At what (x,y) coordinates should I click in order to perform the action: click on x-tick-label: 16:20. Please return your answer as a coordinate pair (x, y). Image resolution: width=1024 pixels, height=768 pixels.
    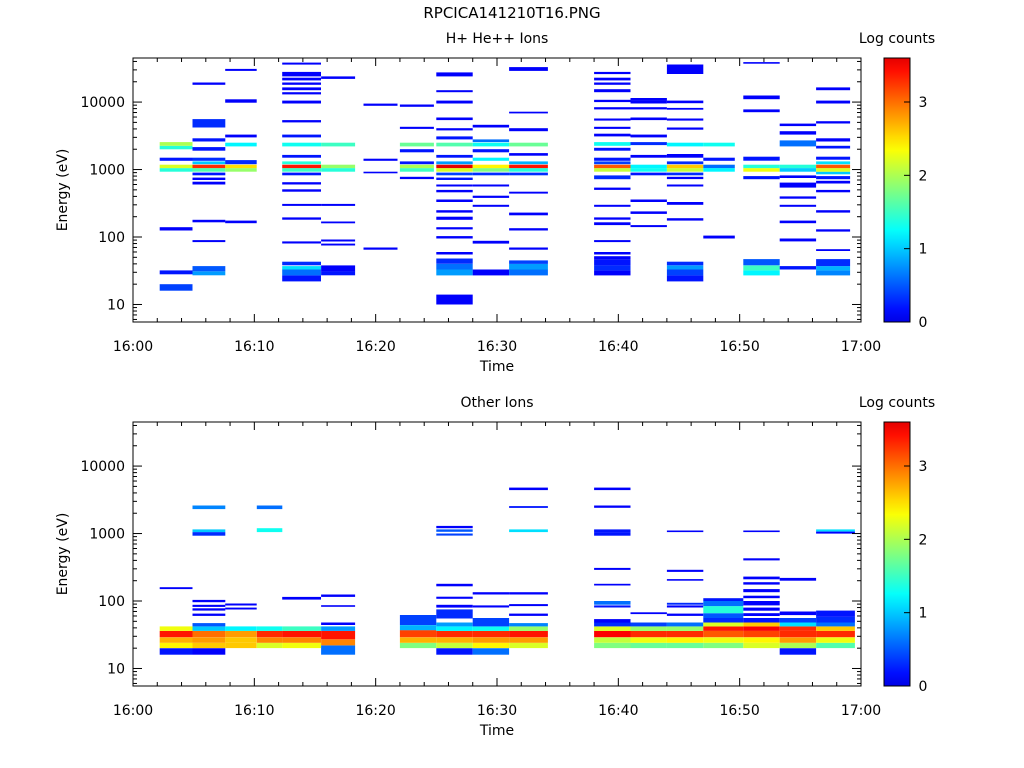
    Looking at the image, I should click on (375, 711).